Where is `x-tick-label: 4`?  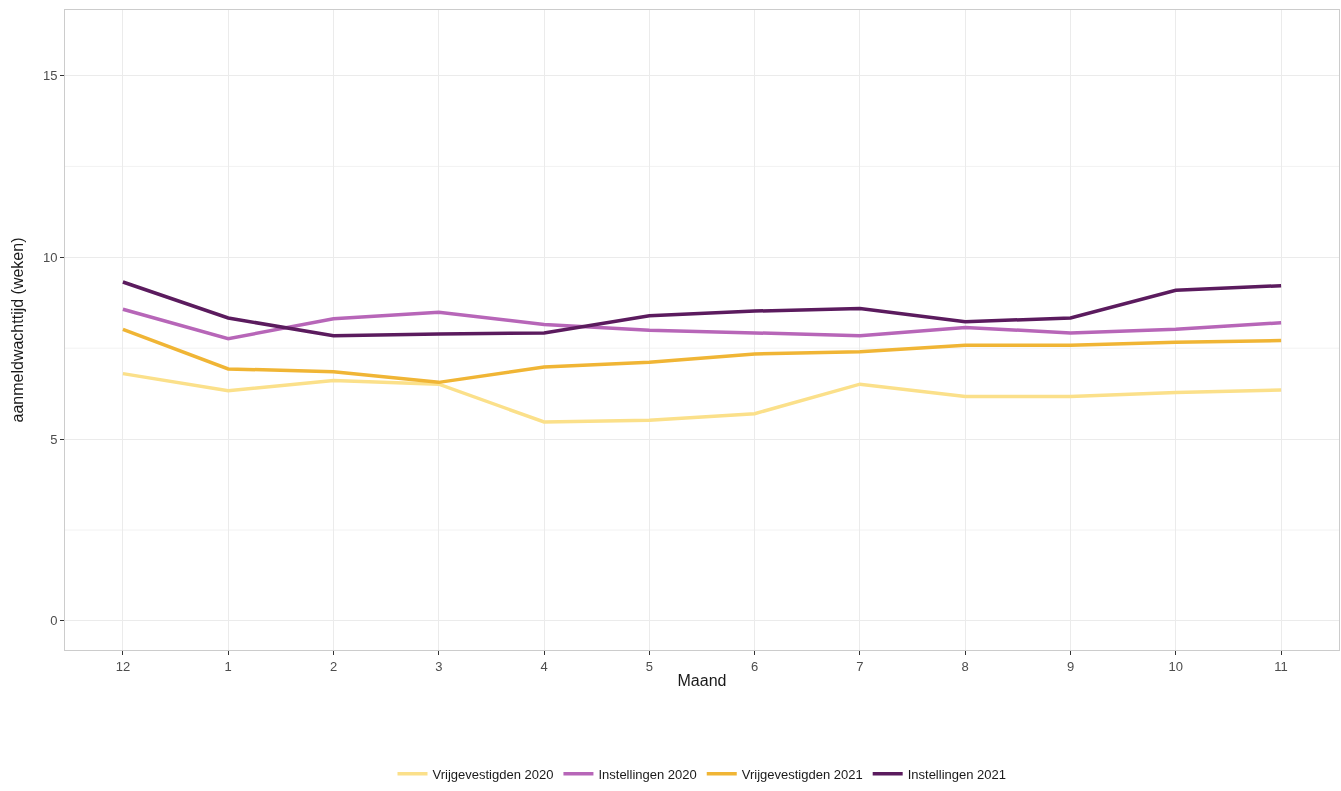
x-tick-label: 4 is located at coordinates (544, 666).